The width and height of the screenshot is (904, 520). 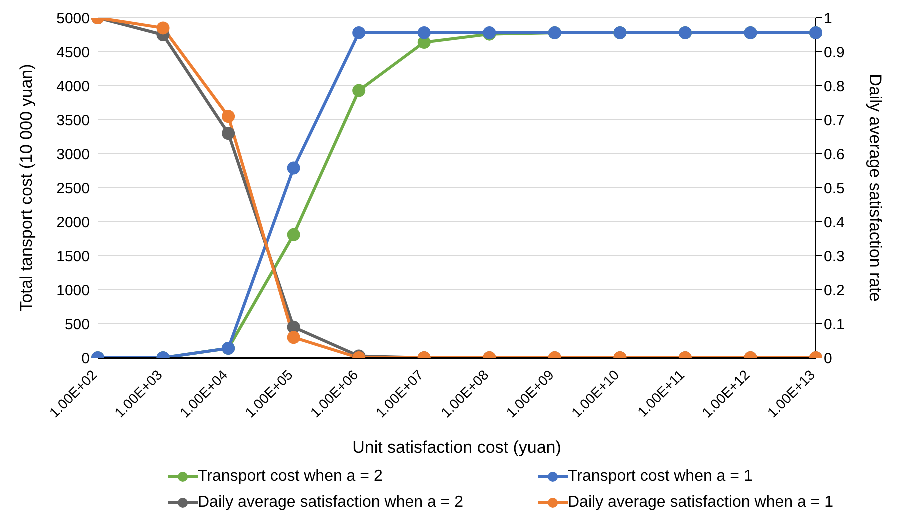 What do you see at coordinates (834, 189) in the screenshot?
I see `y2-tick-label: 0.5` at bounding box center [834, 189].